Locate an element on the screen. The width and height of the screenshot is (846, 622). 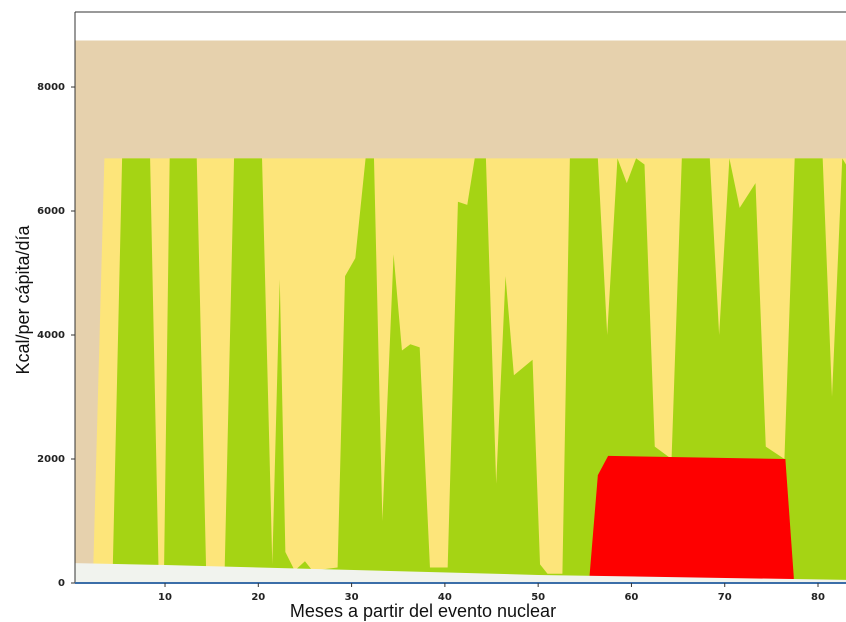
x-tick-label: 20 is located at coordinates (258, 597).